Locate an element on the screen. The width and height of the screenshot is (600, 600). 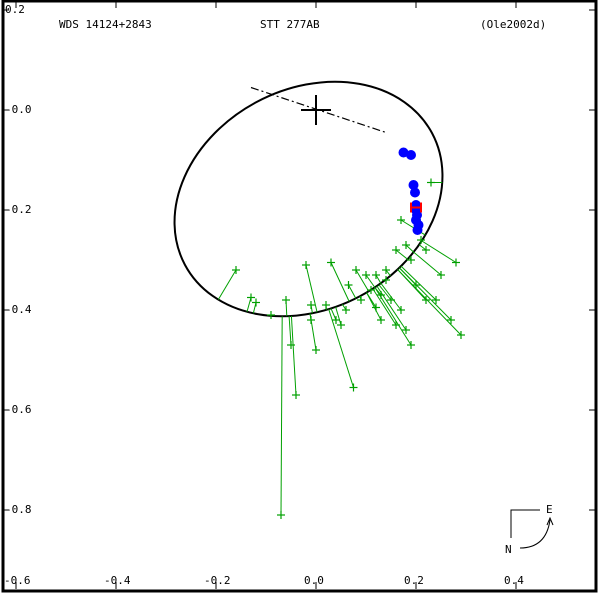
x-tick-label: -0.4 is located at coordinates (117, 580).